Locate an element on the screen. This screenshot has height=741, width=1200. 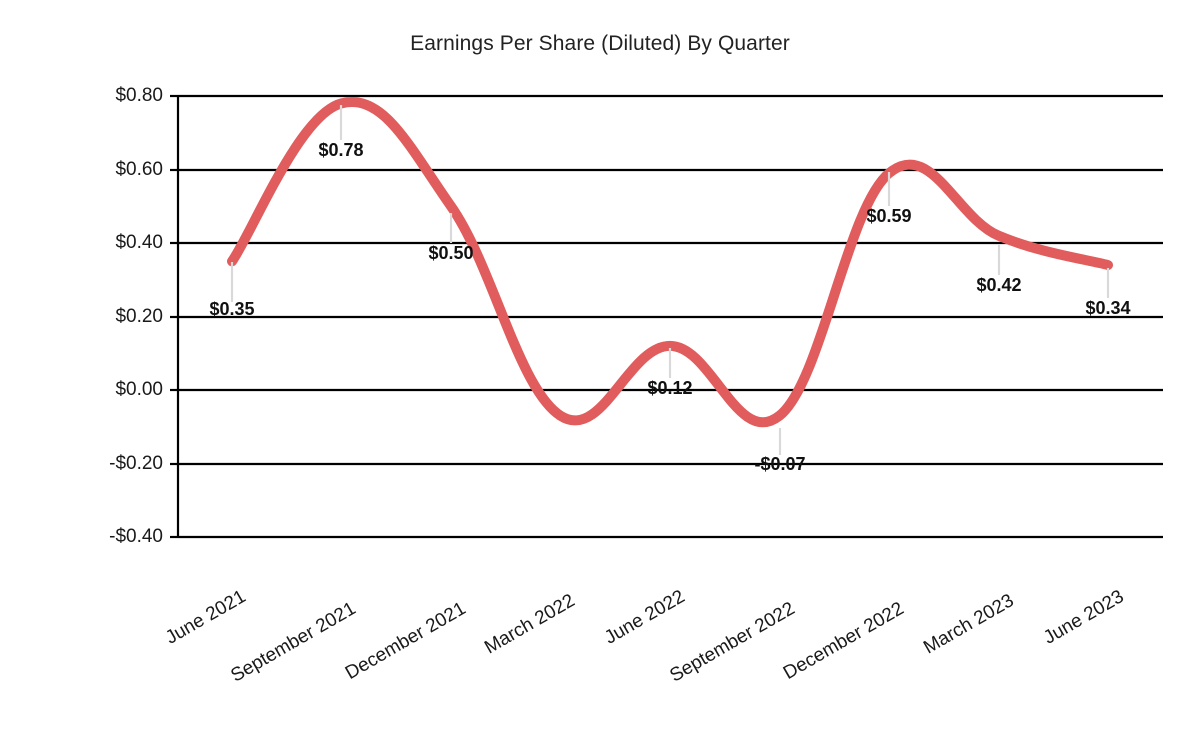
data-point-label: $0.59 is located at coordinates (888, 216).